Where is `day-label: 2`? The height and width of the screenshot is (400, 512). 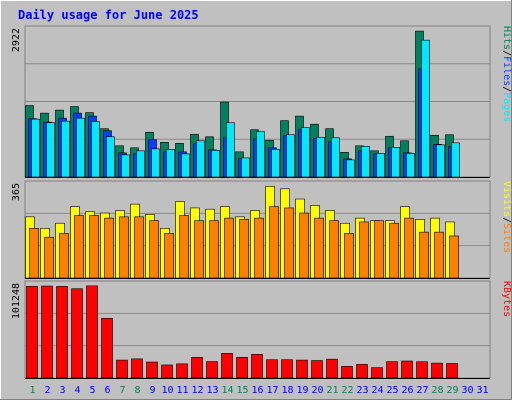 day-label: 2 is located at coordinates (47, 390).